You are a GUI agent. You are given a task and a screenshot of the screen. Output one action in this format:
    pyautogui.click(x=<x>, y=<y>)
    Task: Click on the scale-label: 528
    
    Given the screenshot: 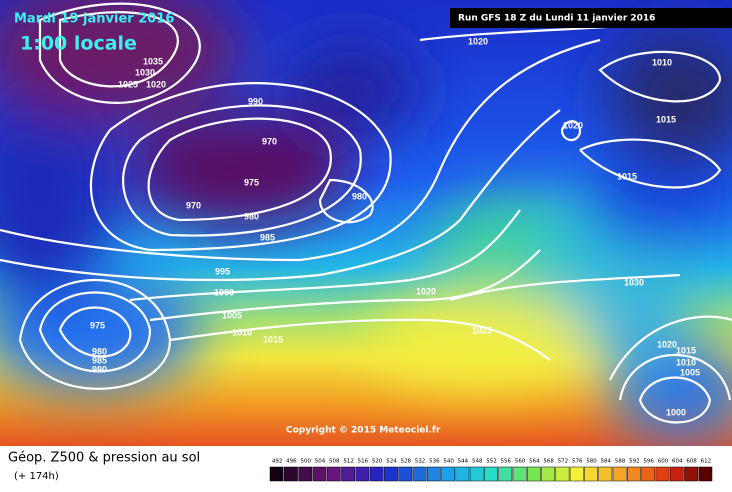 What is the action you would take?
    pyautogui.click(x=406, y=462)
    